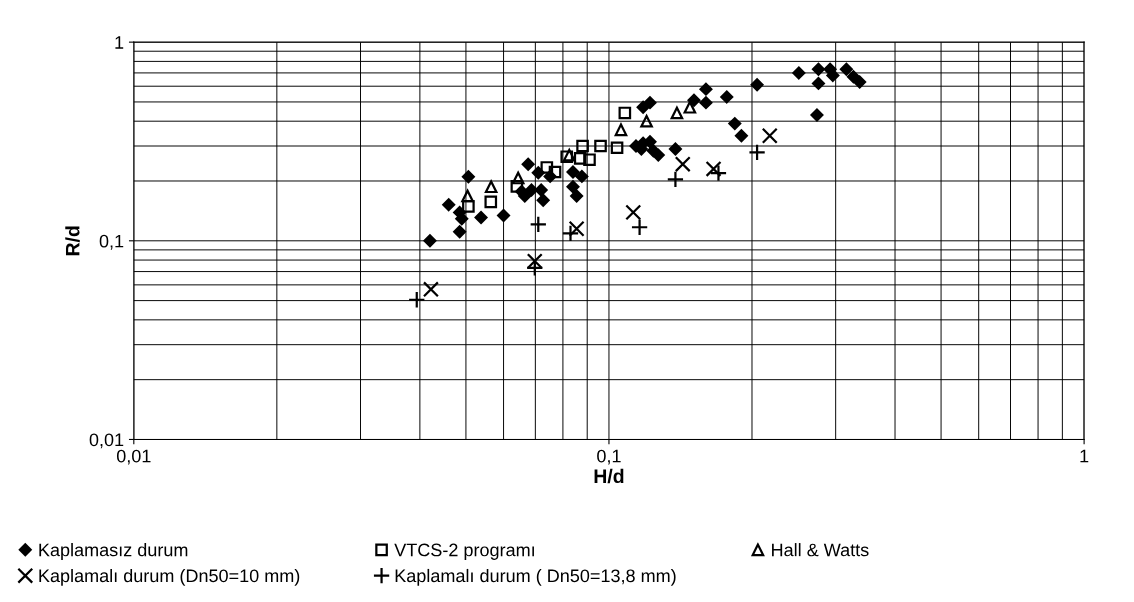 Image resolution: width=1134 pixels, height=602 pixels. What do you see at coordinates (106, 441) in the screenshot?
I see `y-tick-label: 0,01` at bounding box center [106, 441].